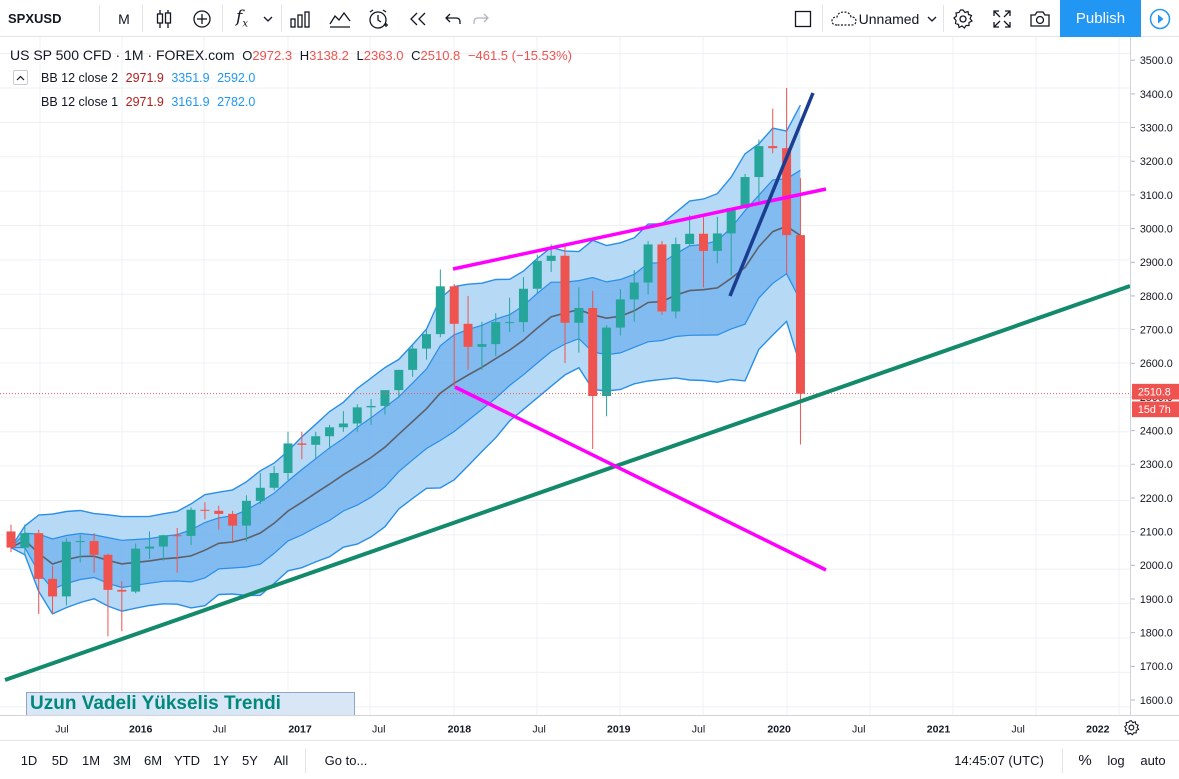  I want to click on time-tick-label: 2018, so click(460, 729).